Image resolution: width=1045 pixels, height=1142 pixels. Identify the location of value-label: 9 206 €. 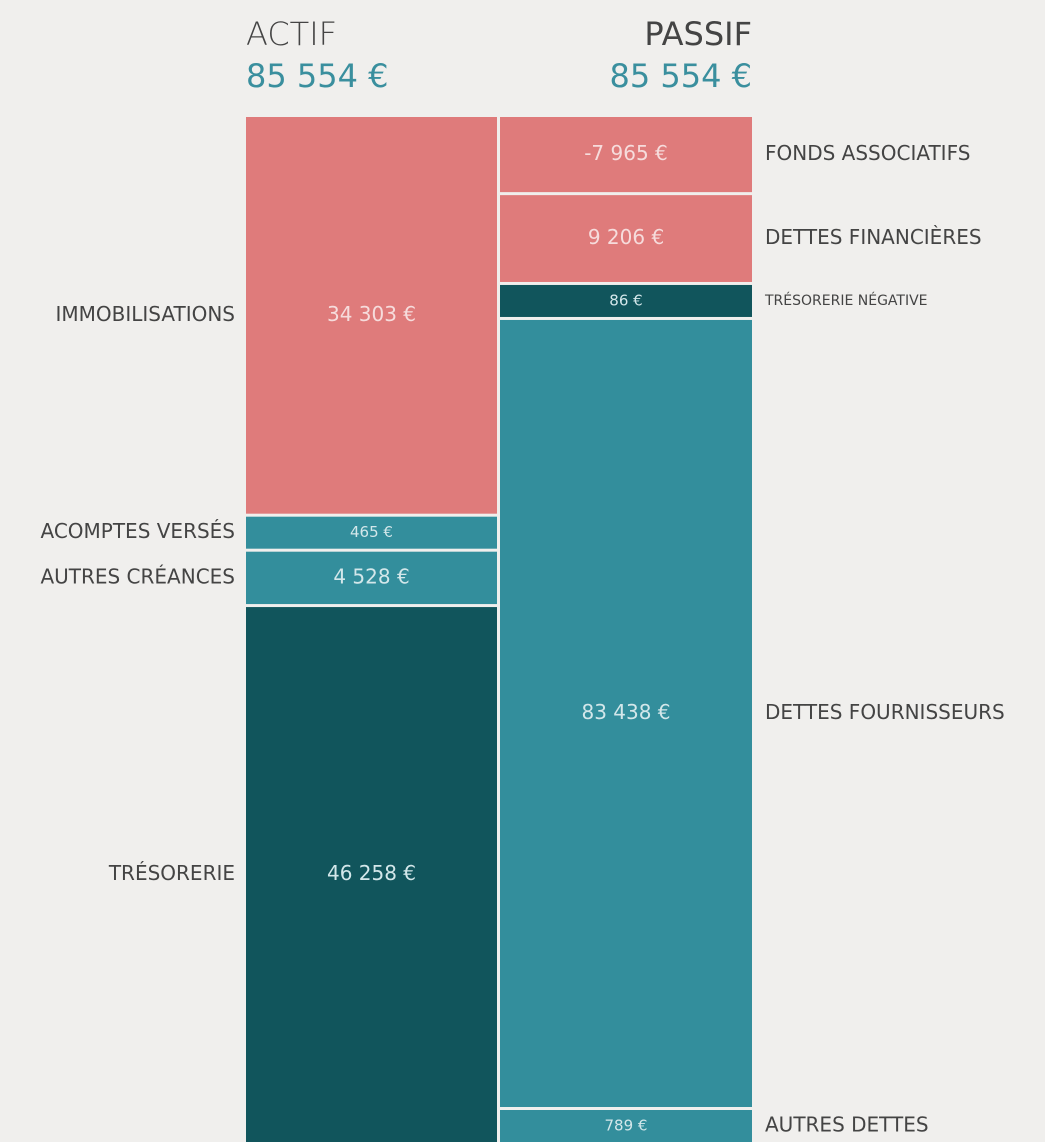
(626, 237).